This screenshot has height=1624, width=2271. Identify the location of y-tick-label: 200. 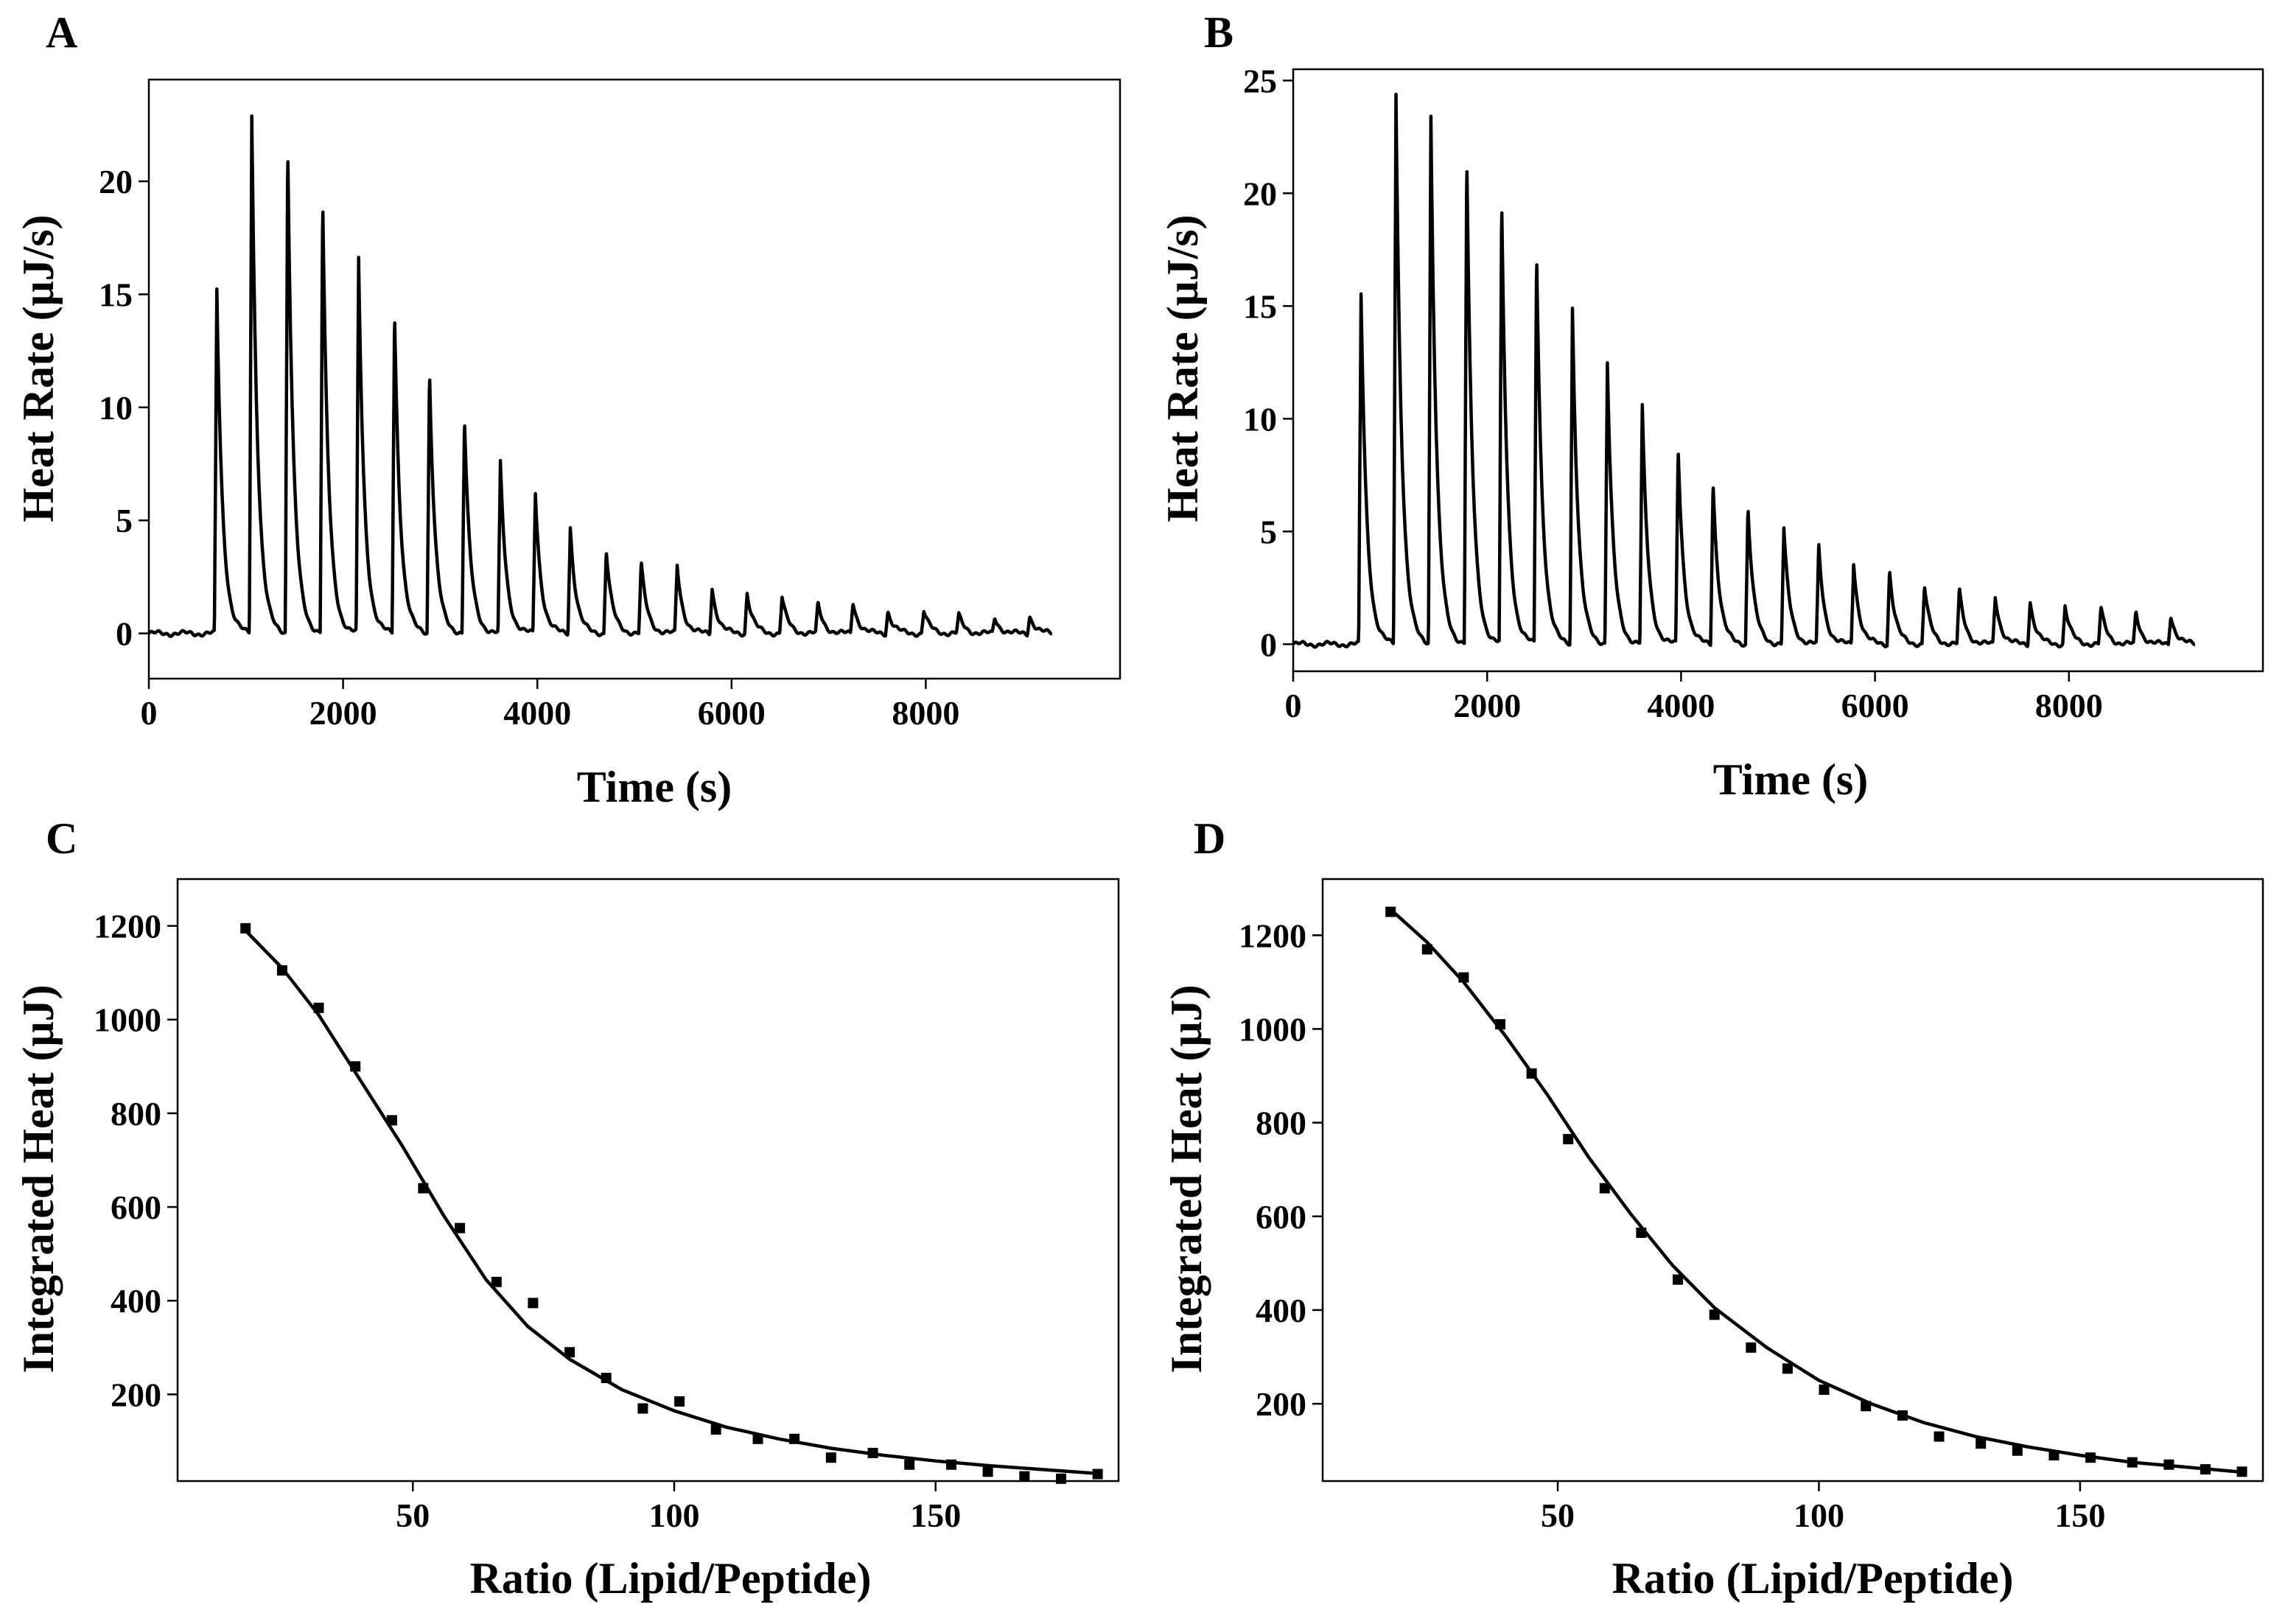
(136, 1394).